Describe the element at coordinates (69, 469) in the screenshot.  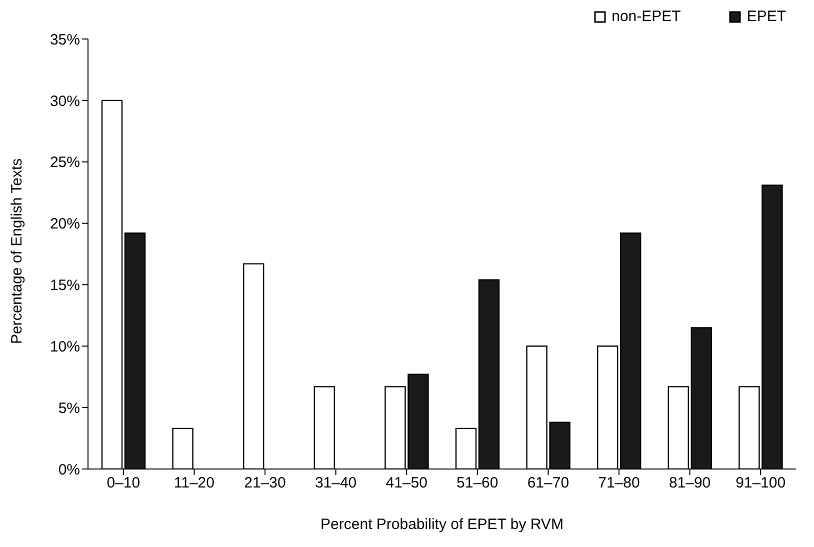
I see `y-tick-label: 0%` at that location.